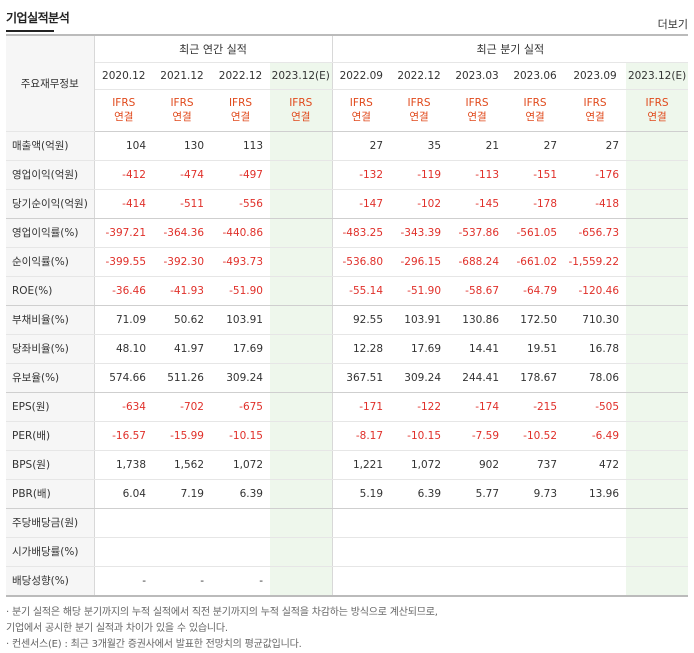 The height and width of the screenshot is (653, 694). Describe the element at coordinates (361, 378) in the screenshot. I see `table-cell: 367.51` at that location.